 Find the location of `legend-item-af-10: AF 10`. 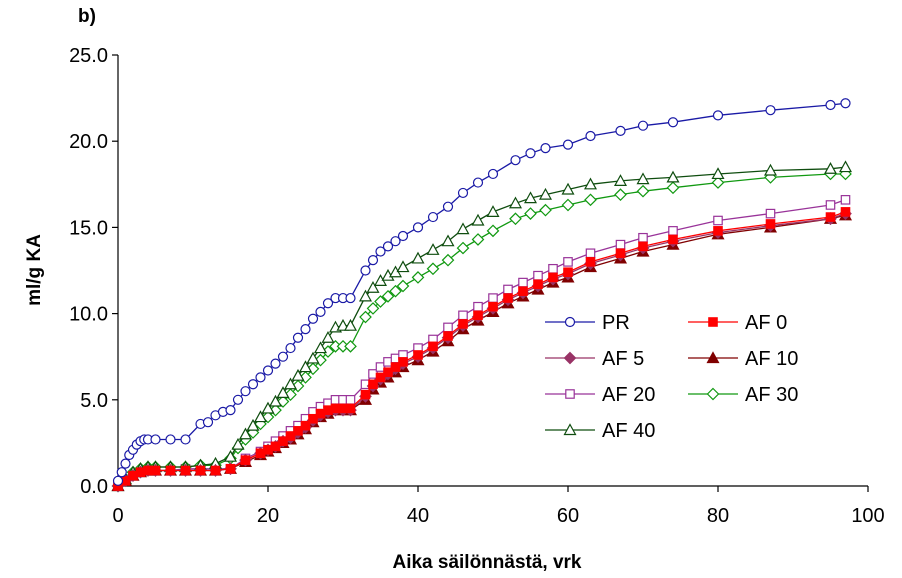

legend-item-af-10: AF 10 is located at coordinates (743, 359).